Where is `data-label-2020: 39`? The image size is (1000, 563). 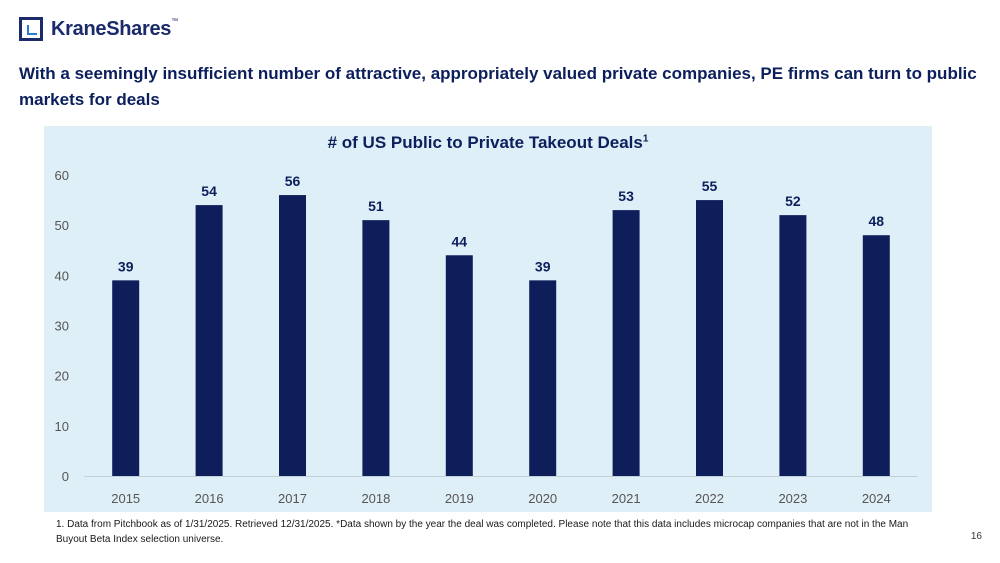 data-label-2020: 39 is located at coordinates (543, 266).